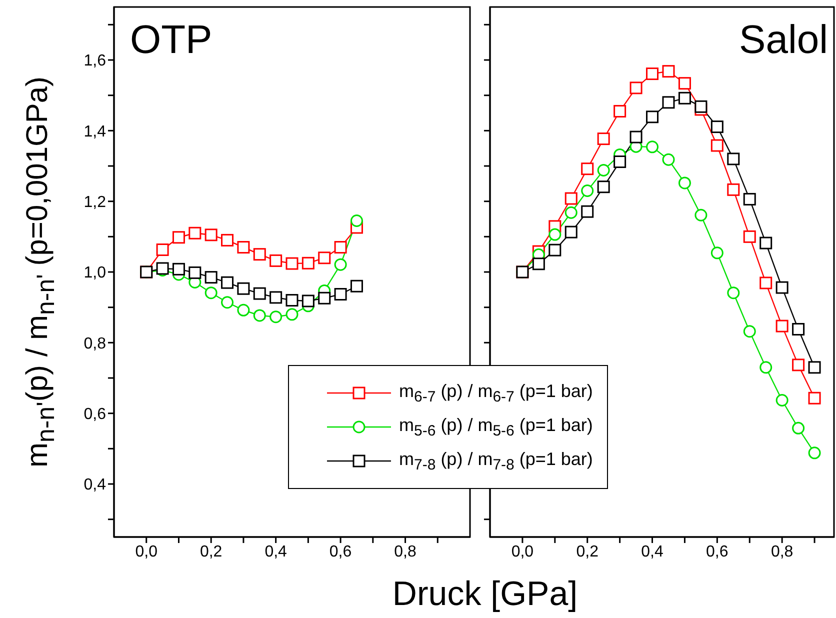  I want to click on y-tick-label: 1,0, so click(95, 273).